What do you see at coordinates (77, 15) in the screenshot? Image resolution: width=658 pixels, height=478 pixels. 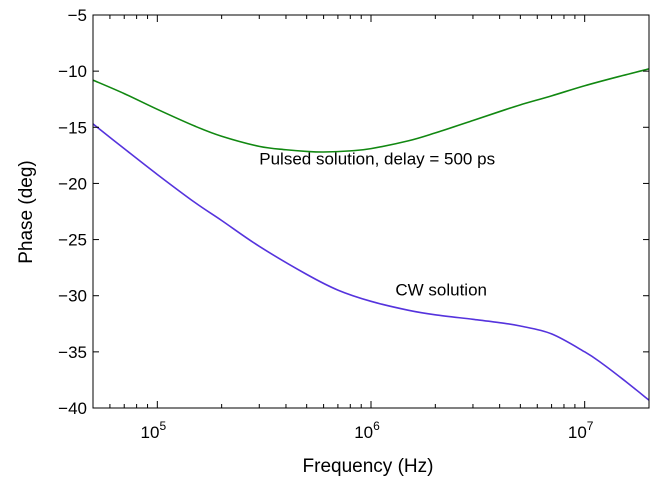 I see `y-tick-label: −5` at bounding box center [77, 15].